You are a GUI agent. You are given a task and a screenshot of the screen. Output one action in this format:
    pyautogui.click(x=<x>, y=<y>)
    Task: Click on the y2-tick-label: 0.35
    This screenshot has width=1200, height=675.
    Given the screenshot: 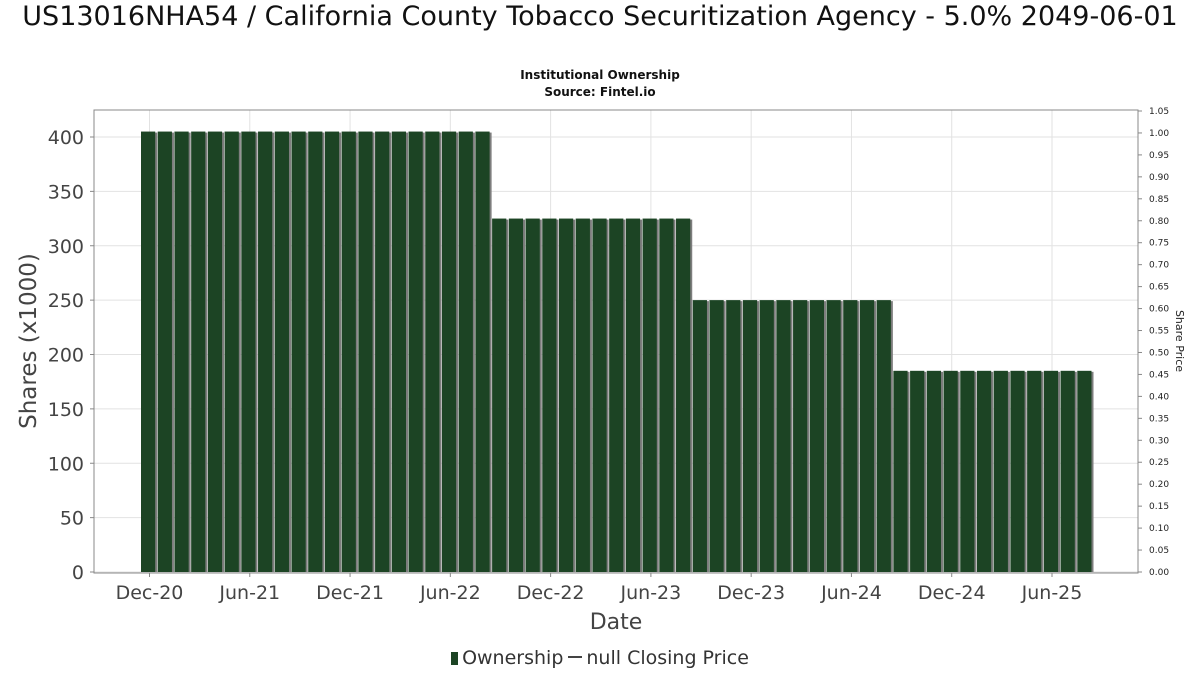 What is the action you would take?
    pyautogui.click(x=1159, y=419)
    